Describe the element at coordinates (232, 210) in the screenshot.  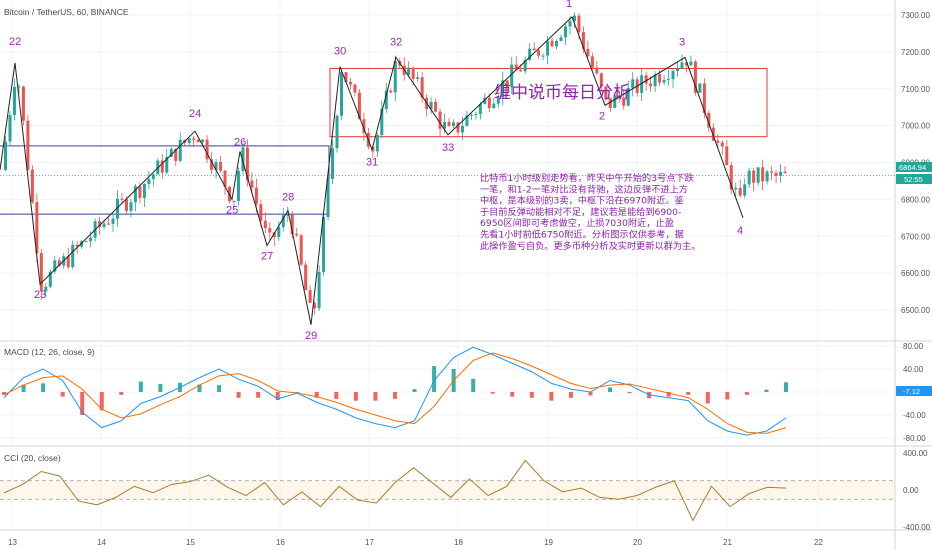
I see `wave-point-label: 25` at that location.